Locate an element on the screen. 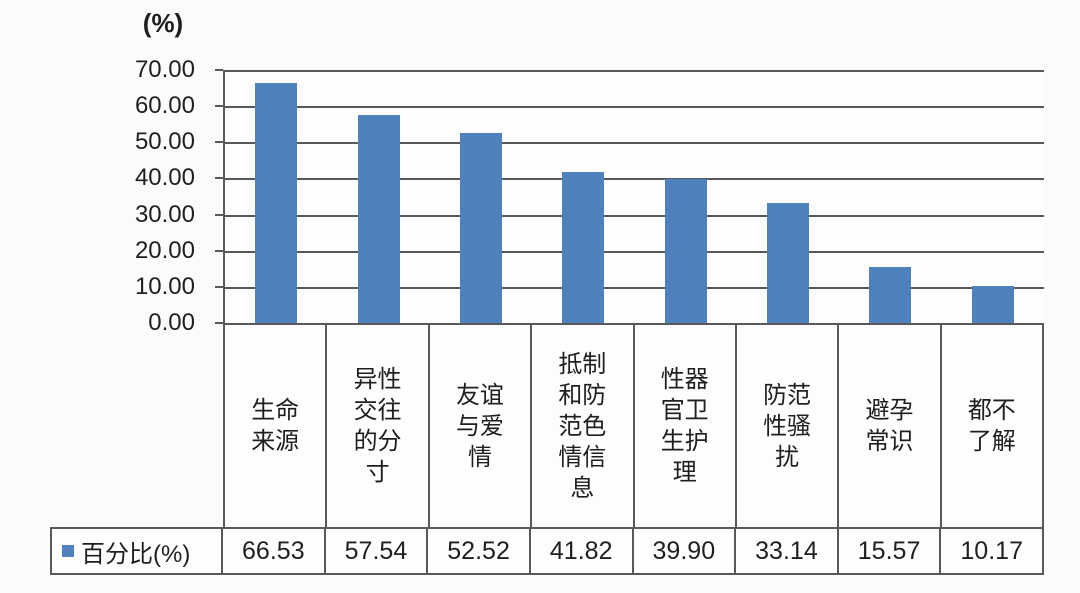 This screenshot has width=1080, height=593. category-label: 防范性骚扰 is located at coordinates (787, 426).